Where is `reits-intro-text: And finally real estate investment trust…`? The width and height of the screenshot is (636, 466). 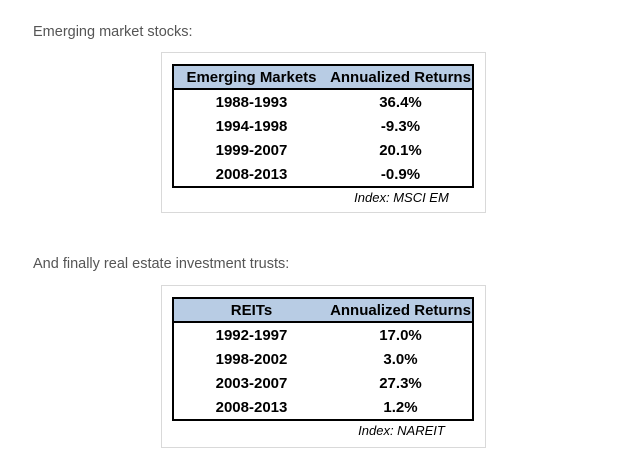 reits-intro-text: And finally real estate investment trust… is located at coordinates (161, 263).